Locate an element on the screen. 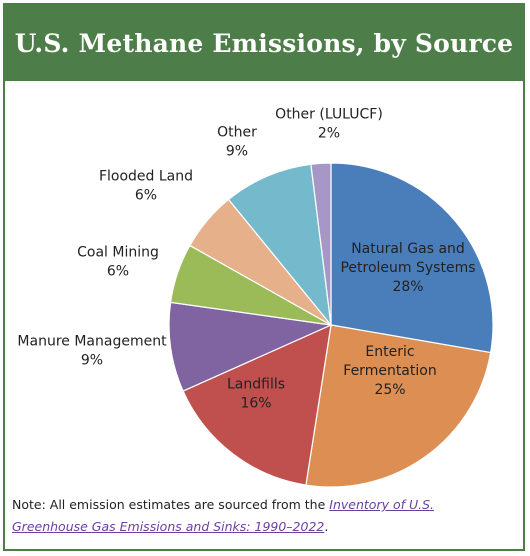 The height and width of the screenshot is (556, 530). slice-name-label: Other (LULUCF) is located at coordinates (329, 115).